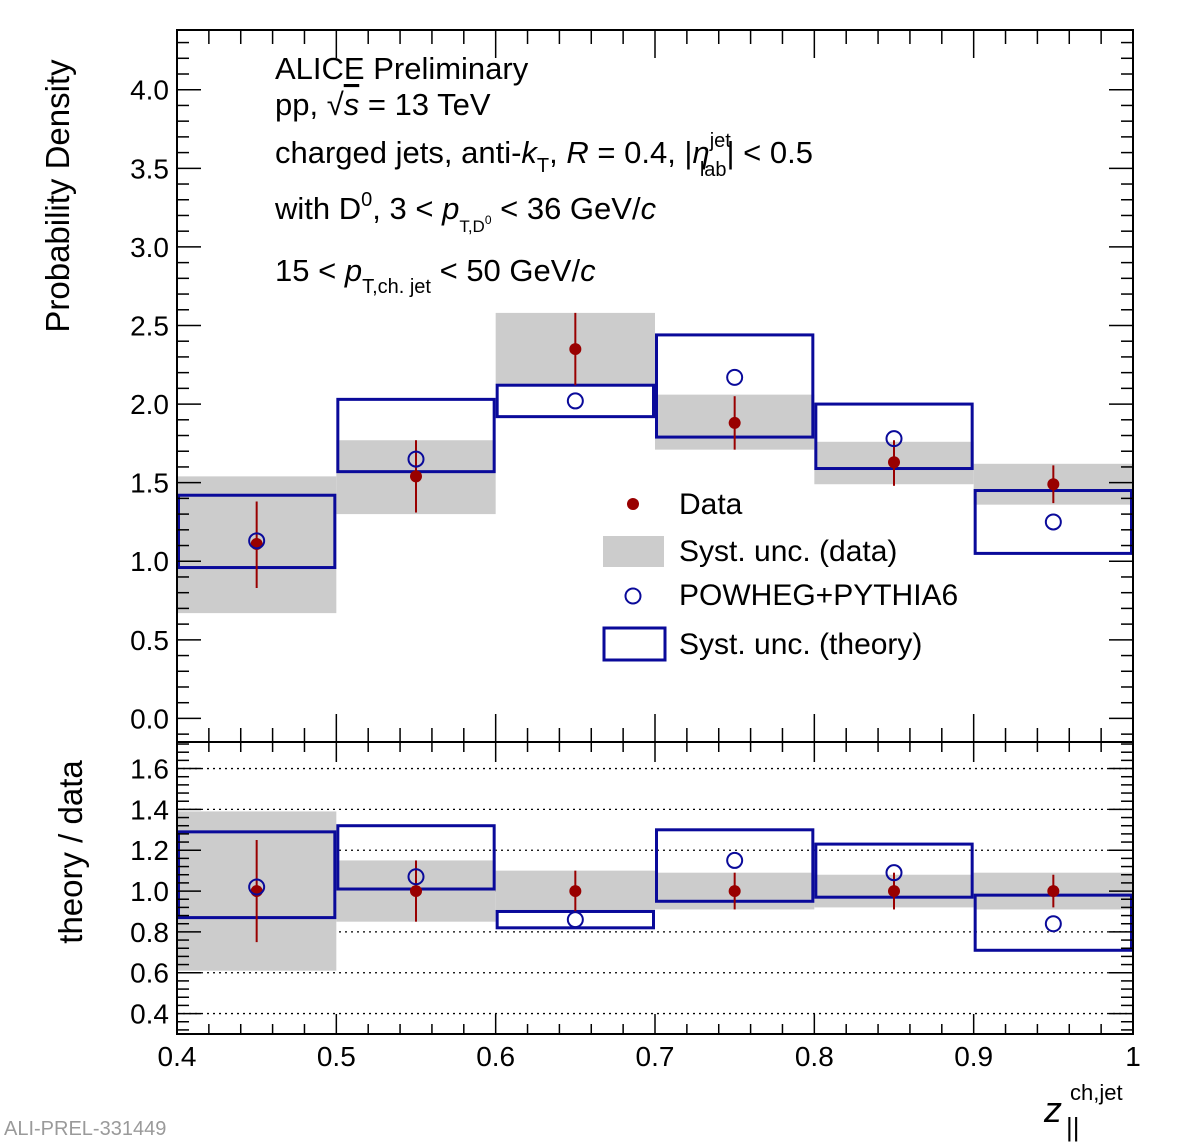  I want to click on y-tick-label-top-3: 1.5, so click(149, 483).